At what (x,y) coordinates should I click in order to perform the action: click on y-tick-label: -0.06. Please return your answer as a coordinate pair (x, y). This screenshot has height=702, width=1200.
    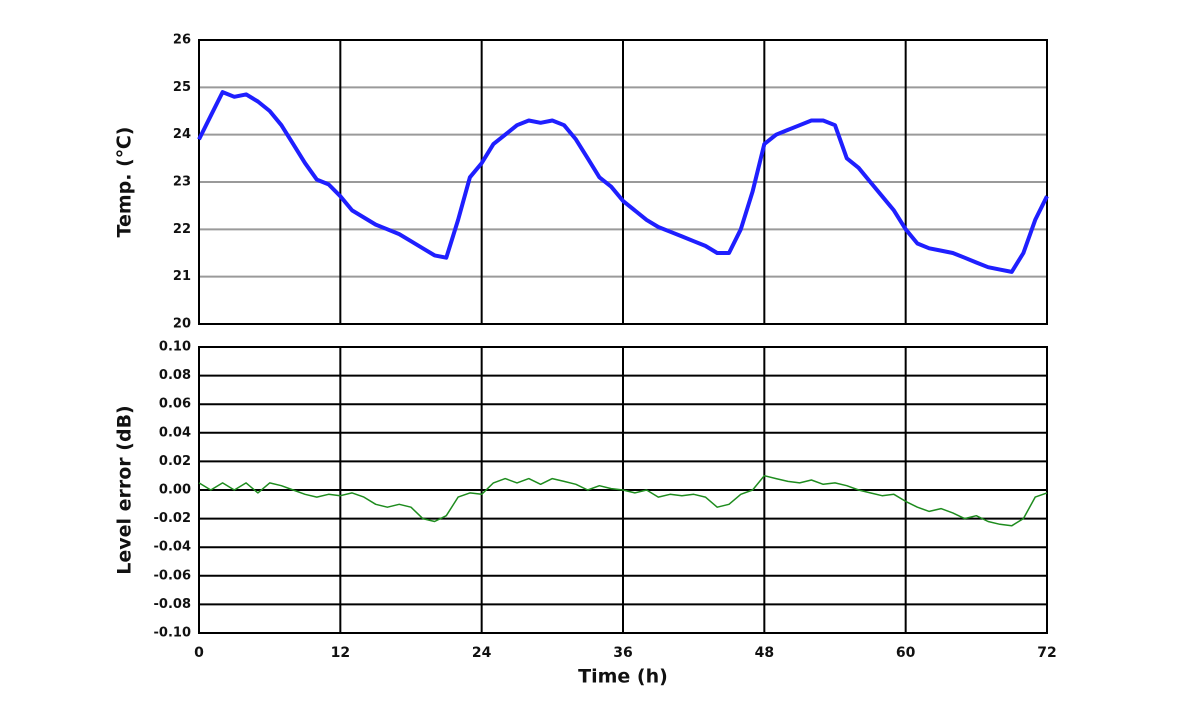
    Looking at the image, I should click on (172, 575).